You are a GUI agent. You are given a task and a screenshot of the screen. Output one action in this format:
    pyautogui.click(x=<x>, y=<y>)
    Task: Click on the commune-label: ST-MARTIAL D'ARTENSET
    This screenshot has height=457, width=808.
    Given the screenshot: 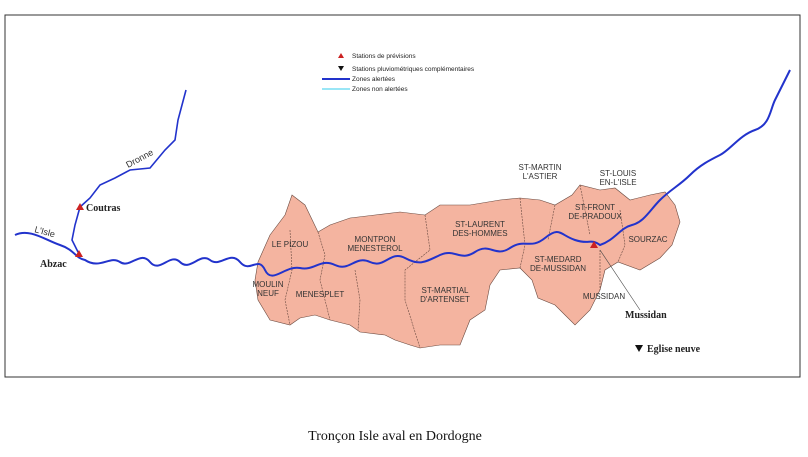 What is the action you would take?
    pyautogui.click(x=445, y=295)
    